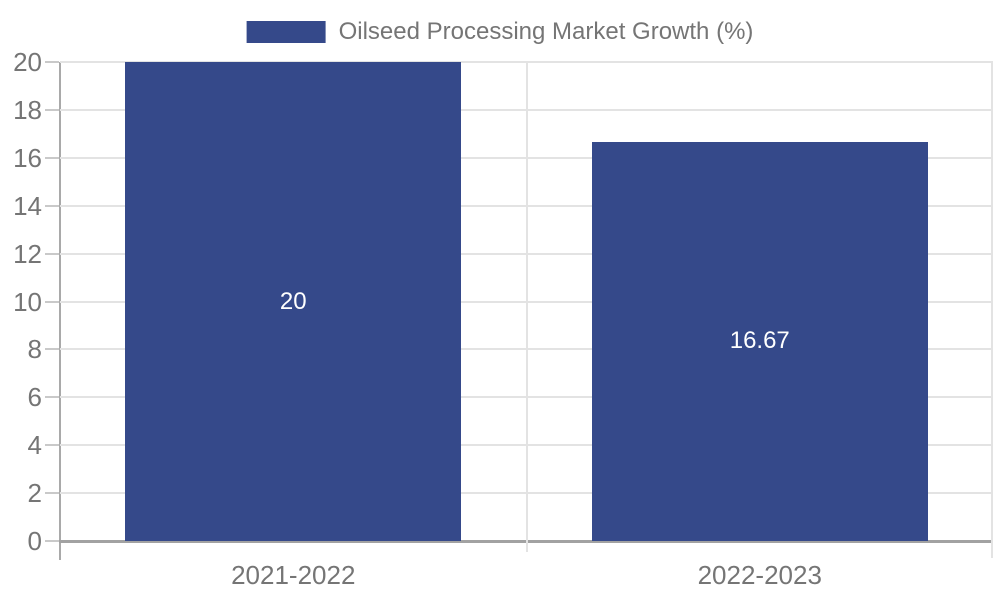 The height and width of the screenshot is (600, 1000). What do you see at coordinates (34, 397) in the screenshot?
I see `y-tick-label: 6` at bounding box center [34, 397].